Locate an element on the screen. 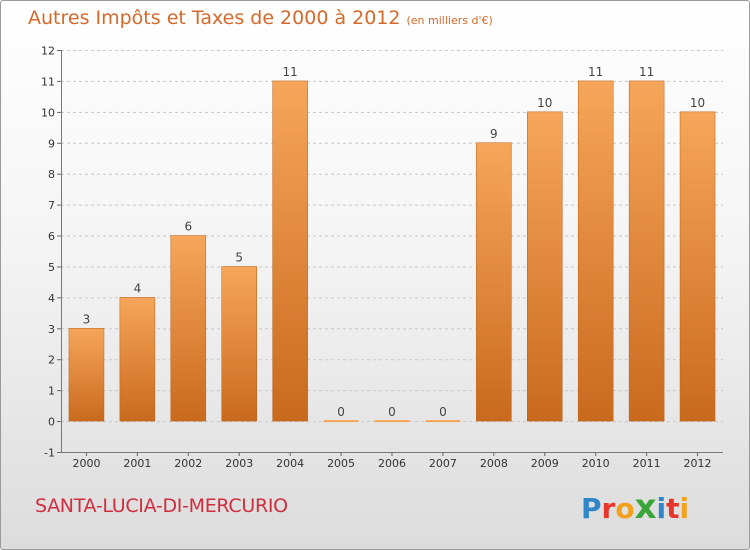 The height and width of the screenshot is (550, 750). x-tick-label: 2003 is located at coordinates (239, 463).